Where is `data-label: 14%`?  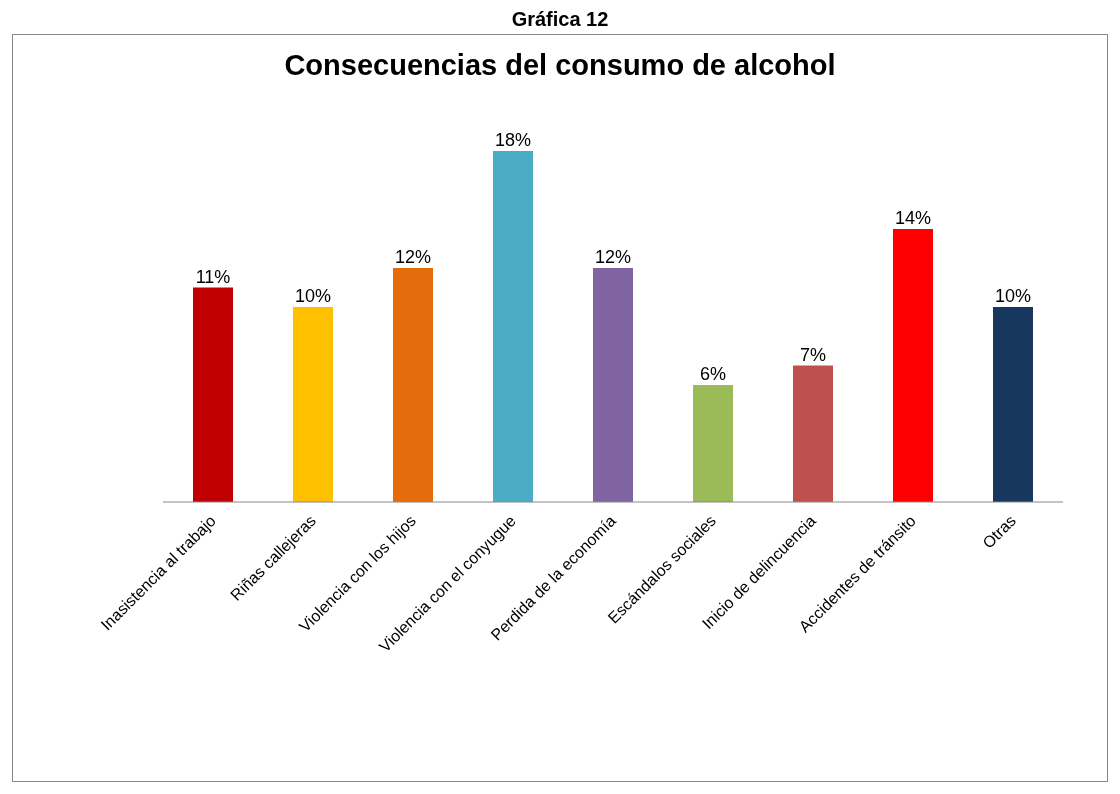 data-label: 14% is located at coordinates (913, 218).